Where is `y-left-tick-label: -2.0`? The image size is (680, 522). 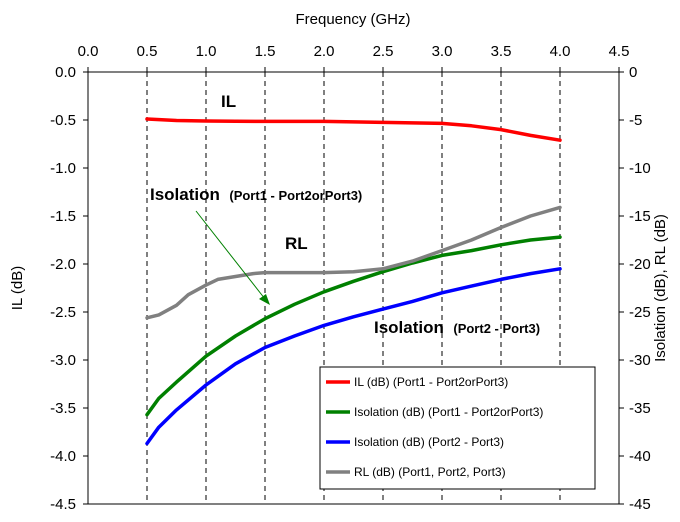 y-left-tick-label: -2.0 is located at coordinates (63, 264).